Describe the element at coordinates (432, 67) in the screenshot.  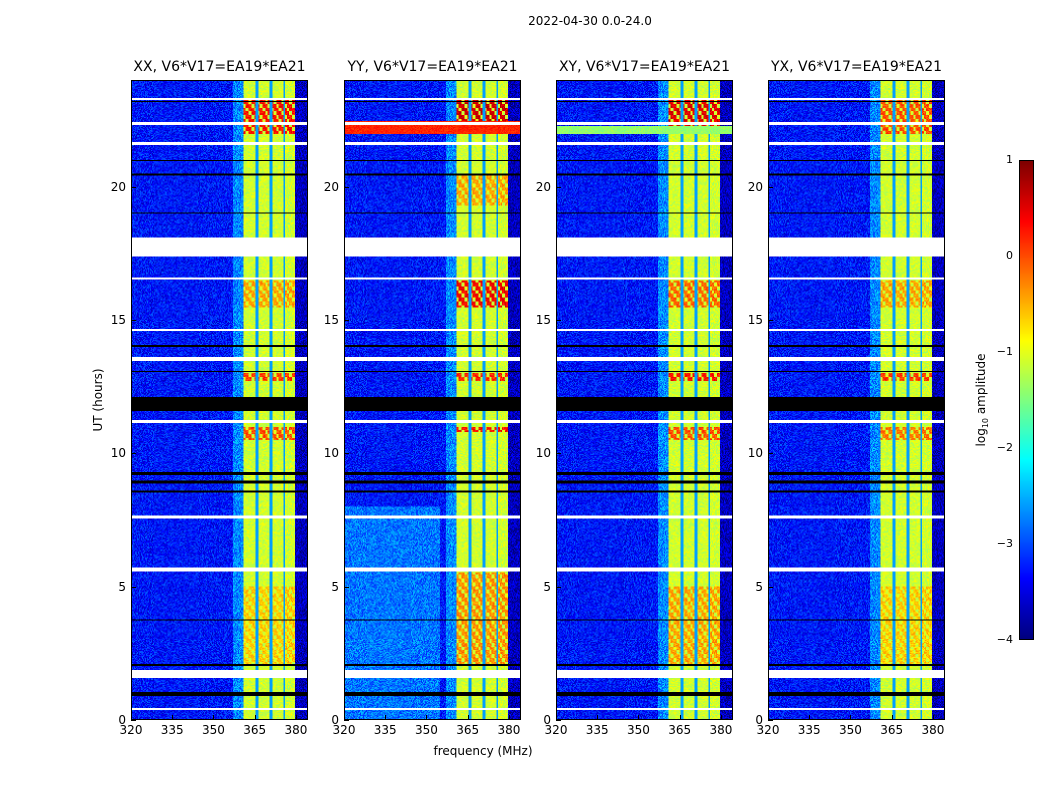
I see `panel-title: YY, V6*V17=EA19*EA21` at that location.